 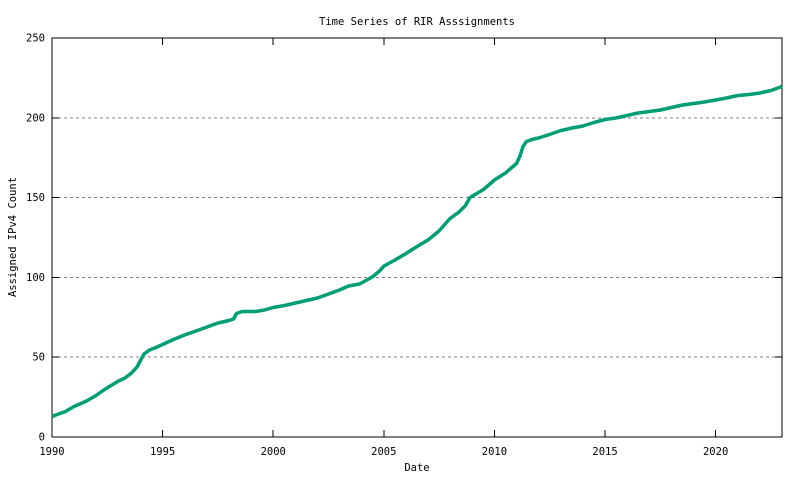 What do you see at coordinates (35, 238) in the screenshot?
I see `y-tick-labels: 0 50 100 150 200 250` at bounding box center [35, 238].